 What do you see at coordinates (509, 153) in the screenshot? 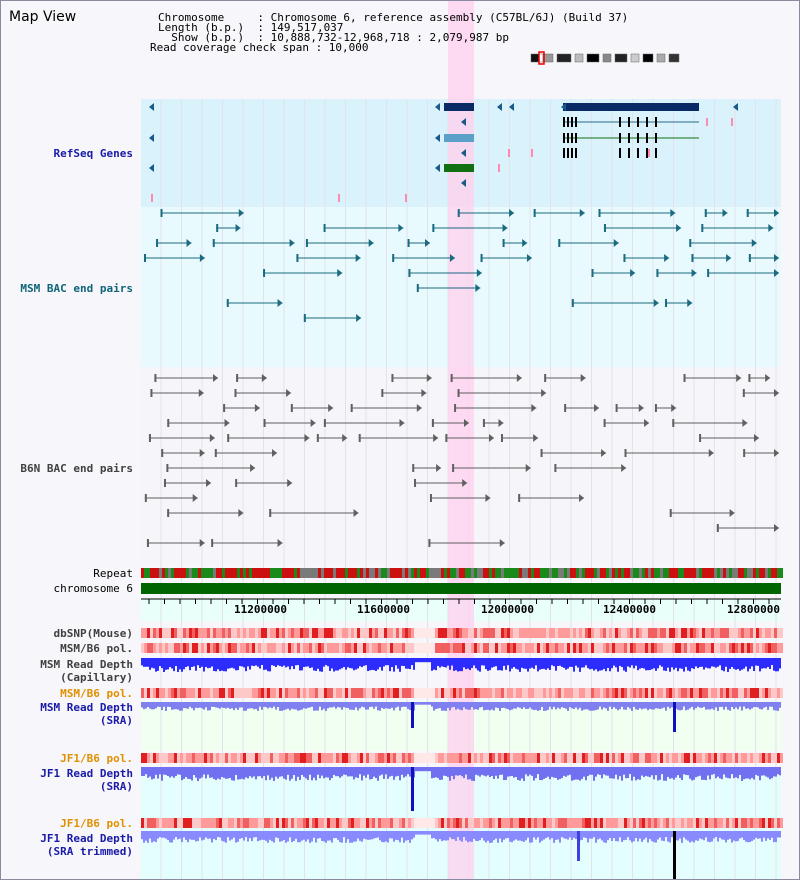
I see `feature-tick` at bounding box center [509, 153].